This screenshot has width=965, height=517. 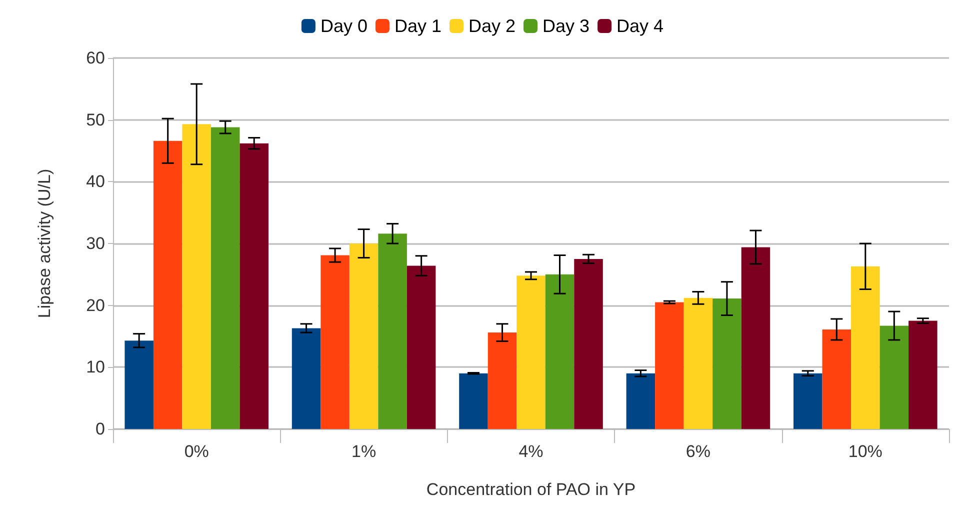 What do you see at coordinates (95, 367) in the screenshot?
I see `y-tick-label: 10` at bounding box center [95, 367].